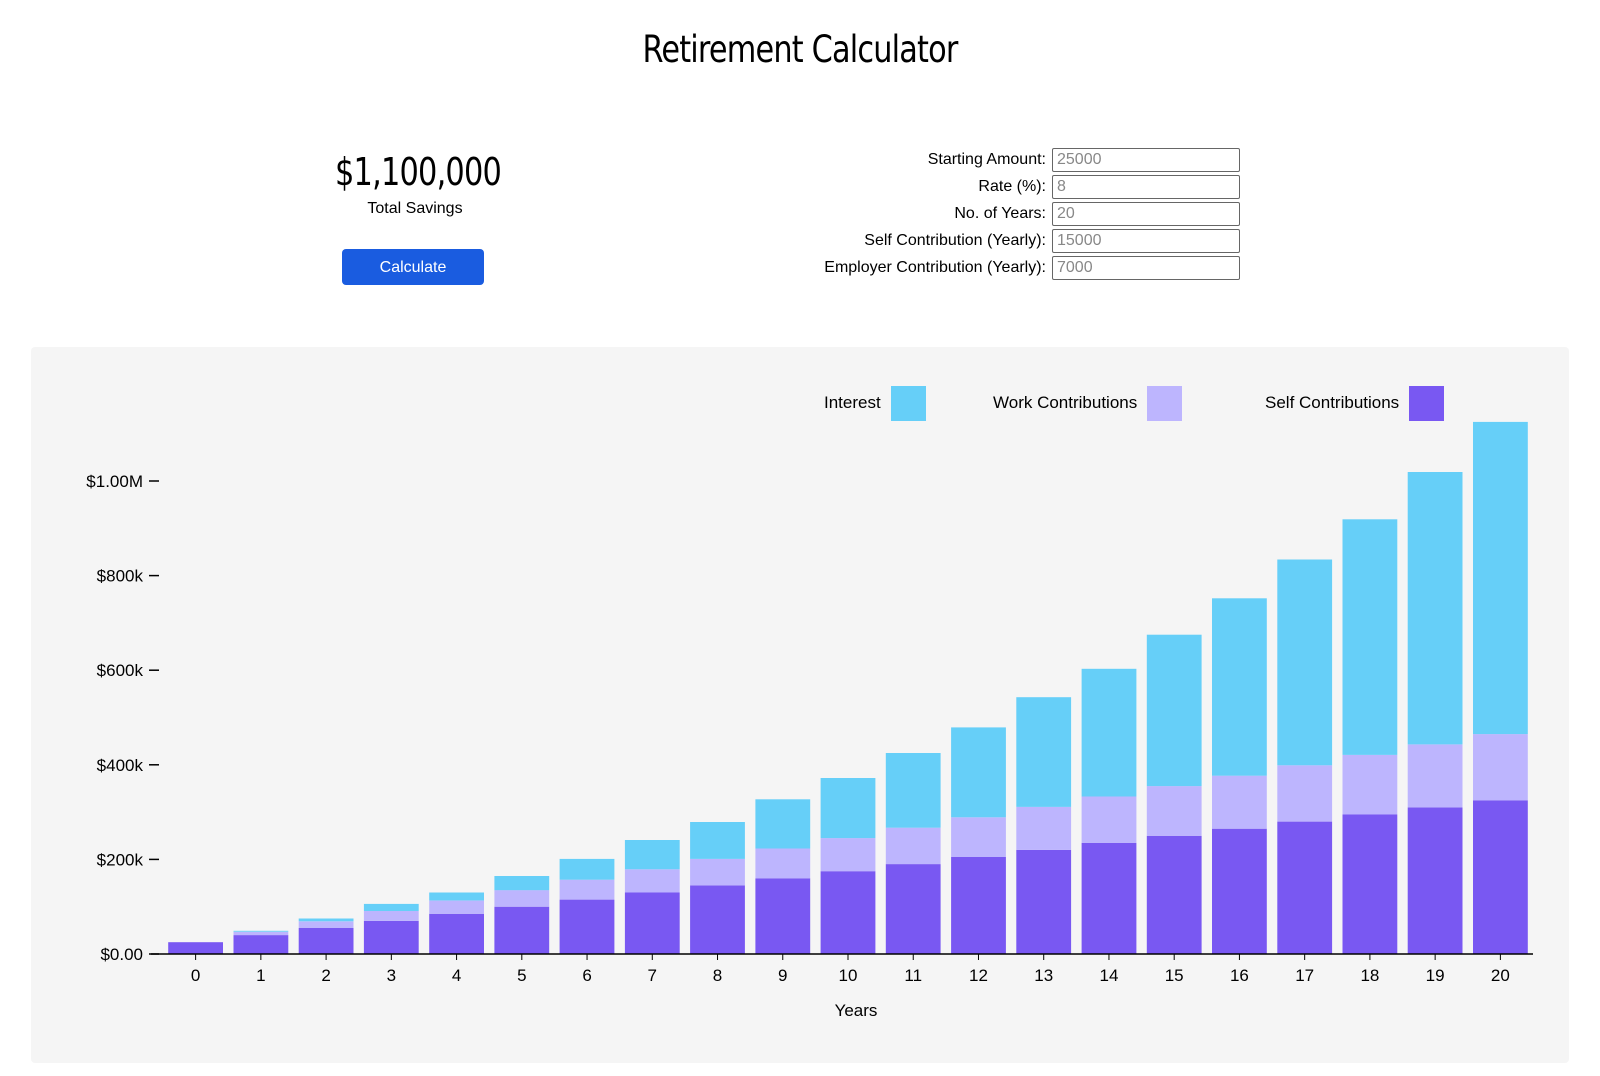 The width and height of the screenshot is (1600, 1076). What do you see at coordinates (1065, 402) in the screenshot?
I see `legend-work-contributions-label: Work Contributions` at bounding box center [1065, 402].